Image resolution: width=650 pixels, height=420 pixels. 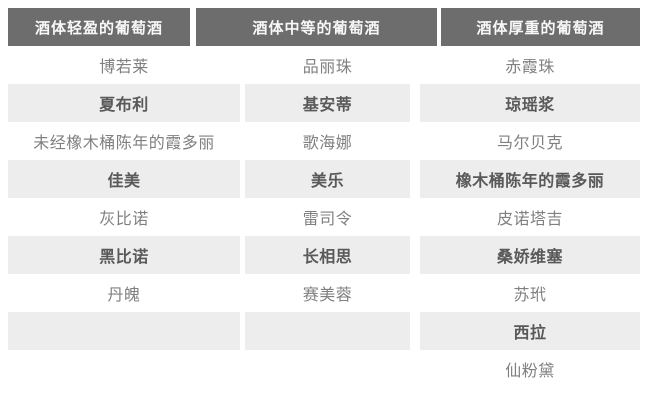 I want to click on header-medium-bodied: 酒体中等的葡萄酒, so click(x=316, y=27).